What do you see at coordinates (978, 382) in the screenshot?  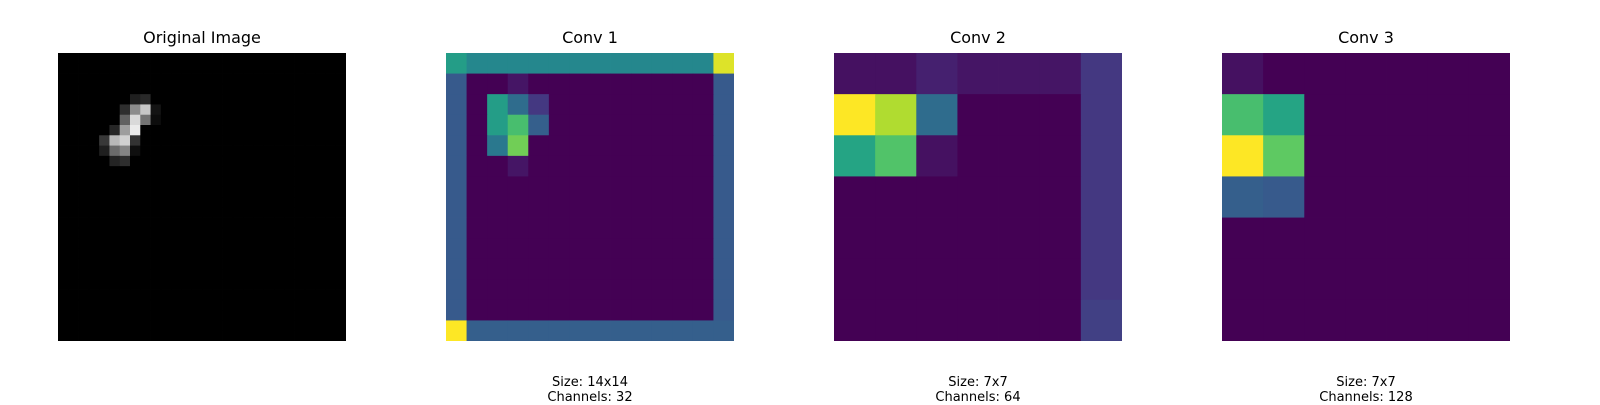 I see `size-label: Size: 7x7` at bounding box center [978, 382].